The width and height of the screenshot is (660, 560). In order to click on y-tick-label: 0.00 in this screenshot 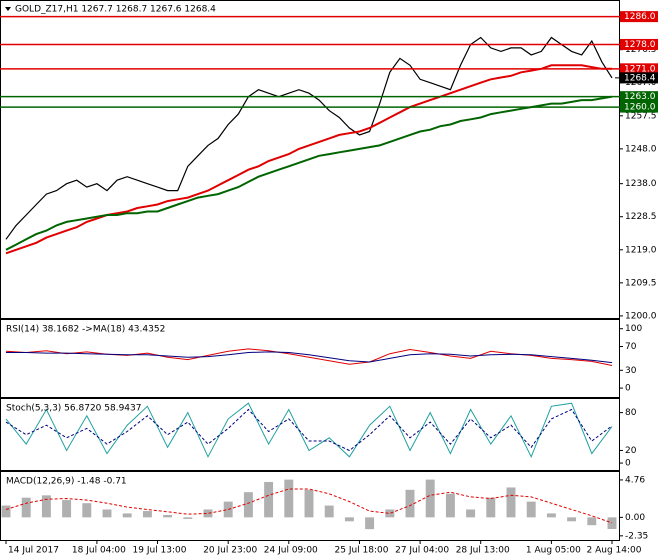, I will do `click(635, 518)`.